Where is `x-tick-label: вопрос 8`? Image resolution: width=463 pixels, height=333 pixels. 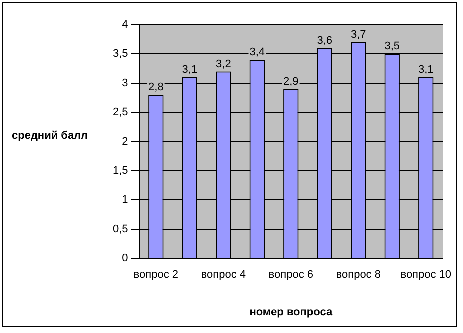 x-tick-label: вопрос 8 is located at coordinates (358, 275).